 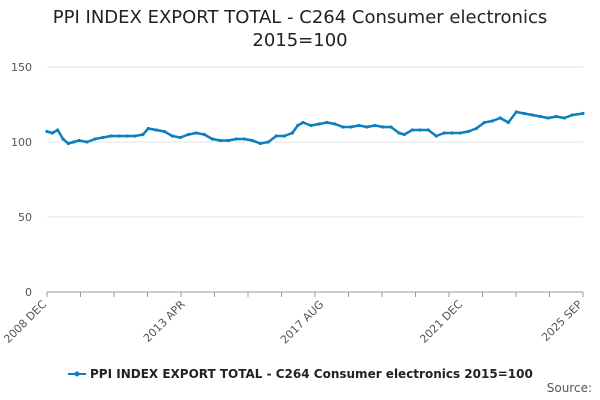 What do you see at coordinates (77, 374) in the screenshot?
I see `legend-dot-marker` at bounding box center [77, 374].